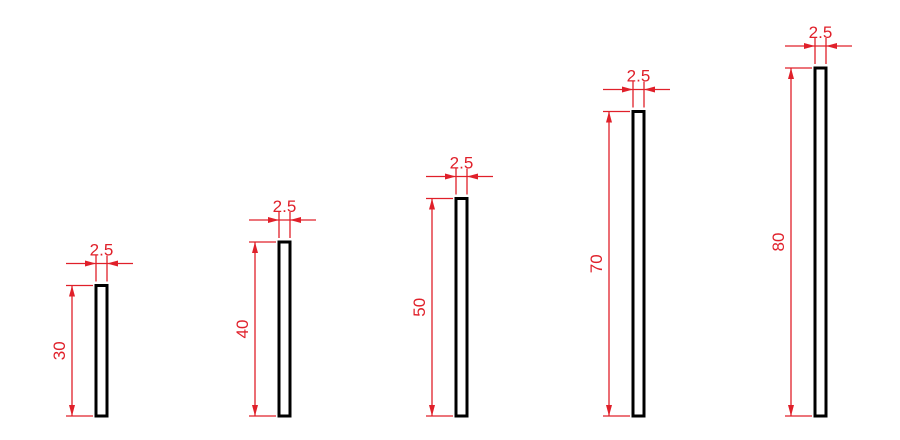 The height and width of the screenshot is (440, 900). I want to click on height-label: 30, so click(59, 350).